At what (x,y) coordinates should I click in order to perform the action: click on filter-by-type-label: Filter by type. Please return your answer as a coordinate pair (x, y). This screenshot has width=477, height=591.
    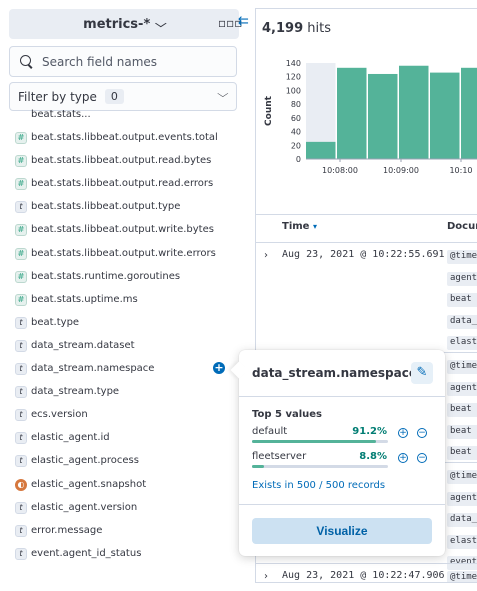
    Looking at the image, I should click on (57, 96).